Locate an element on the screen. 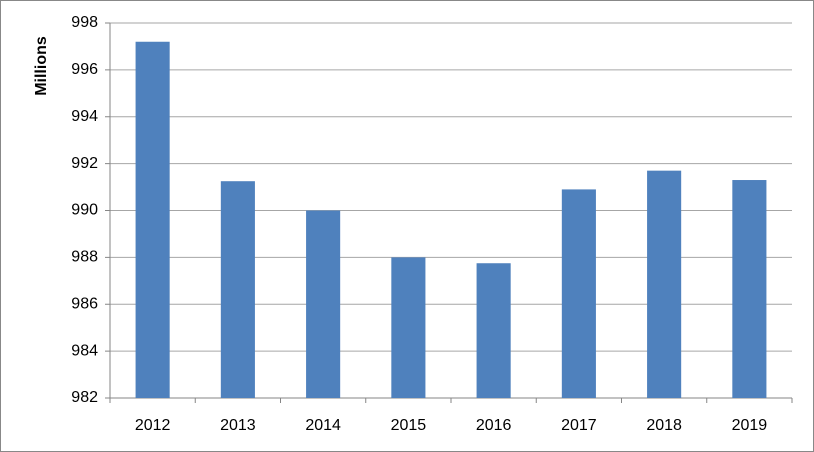  x-tick-label: 2017 is located at coordinates (579, 425).